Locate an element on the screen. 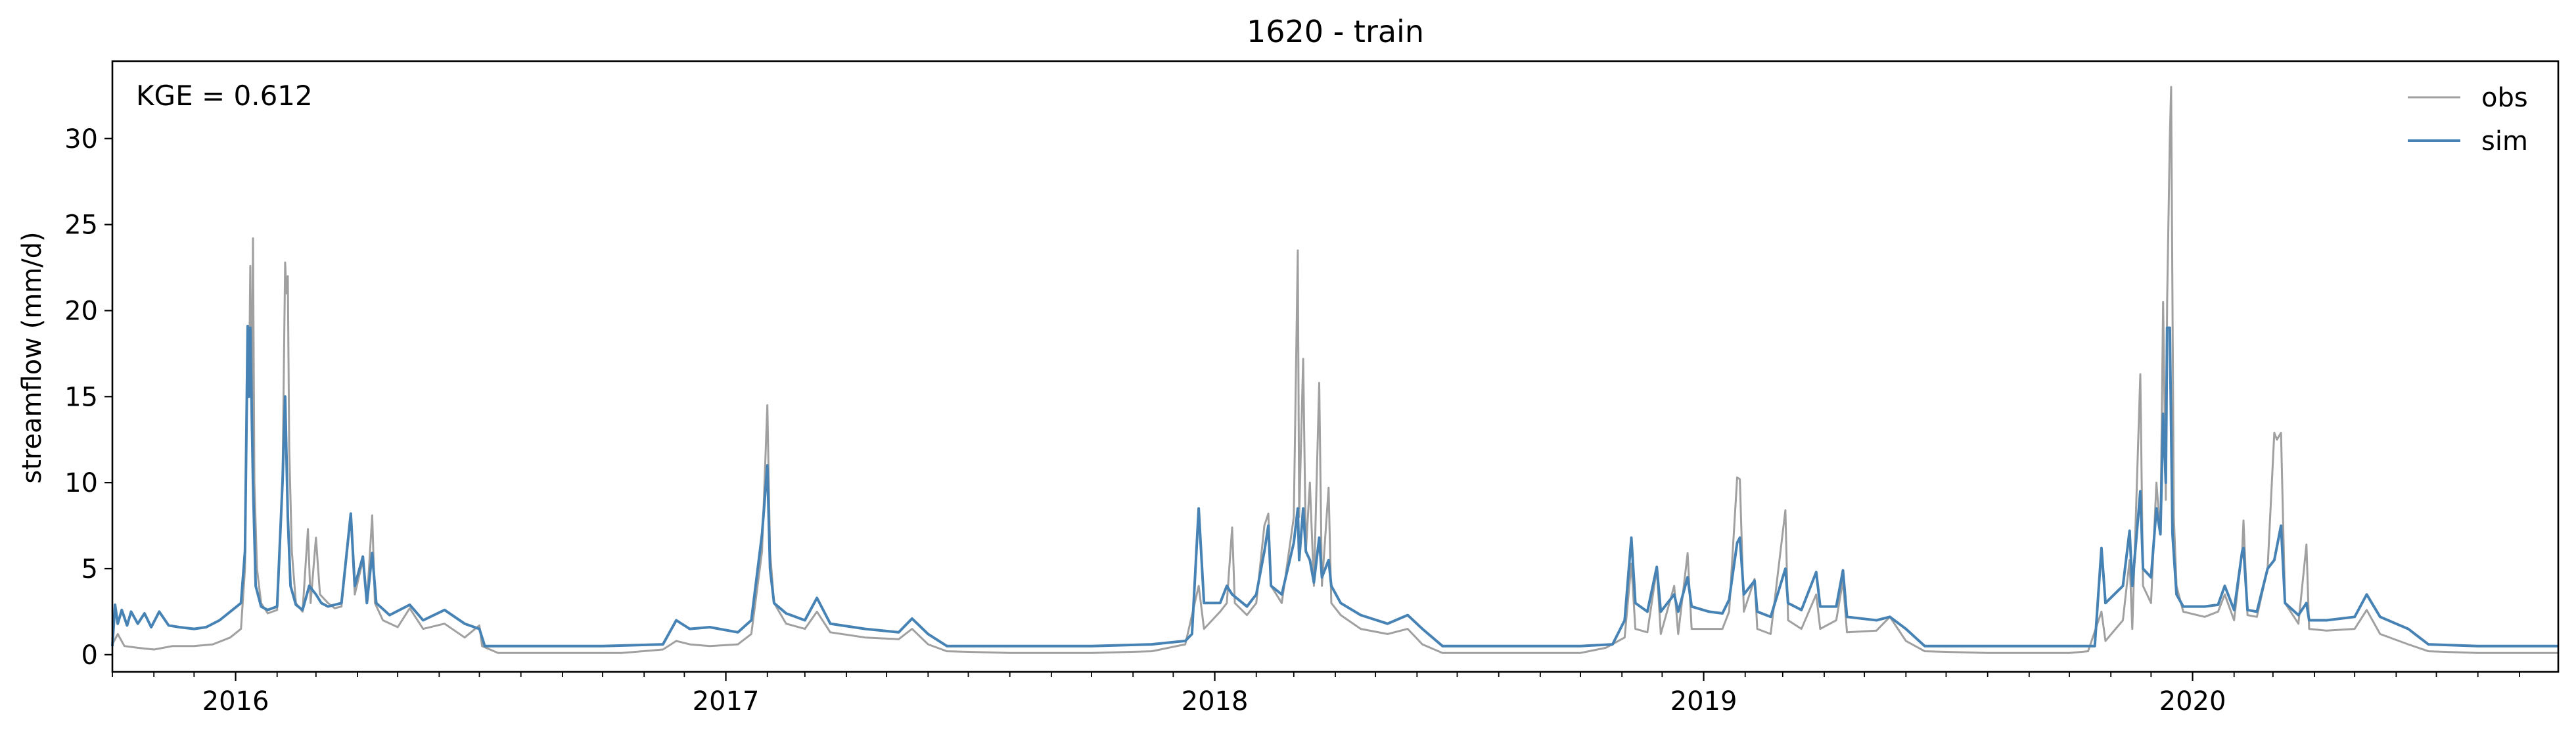 The height and width of the screenshot is (735, 2576). legend: obs sim is located at coordinates (2468, 119).